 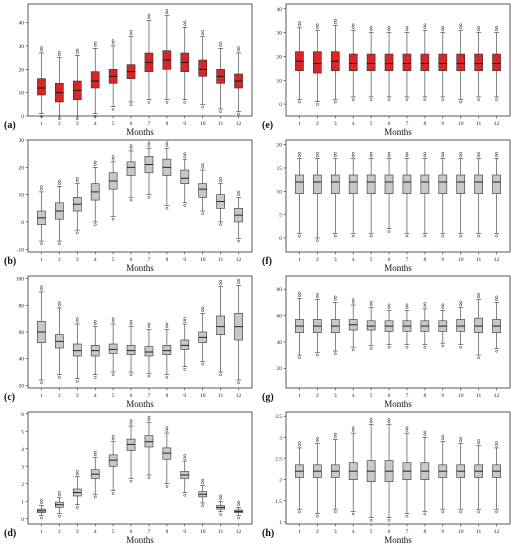 I want to click on x-tick-label: 12, so click(x=239, y=396).